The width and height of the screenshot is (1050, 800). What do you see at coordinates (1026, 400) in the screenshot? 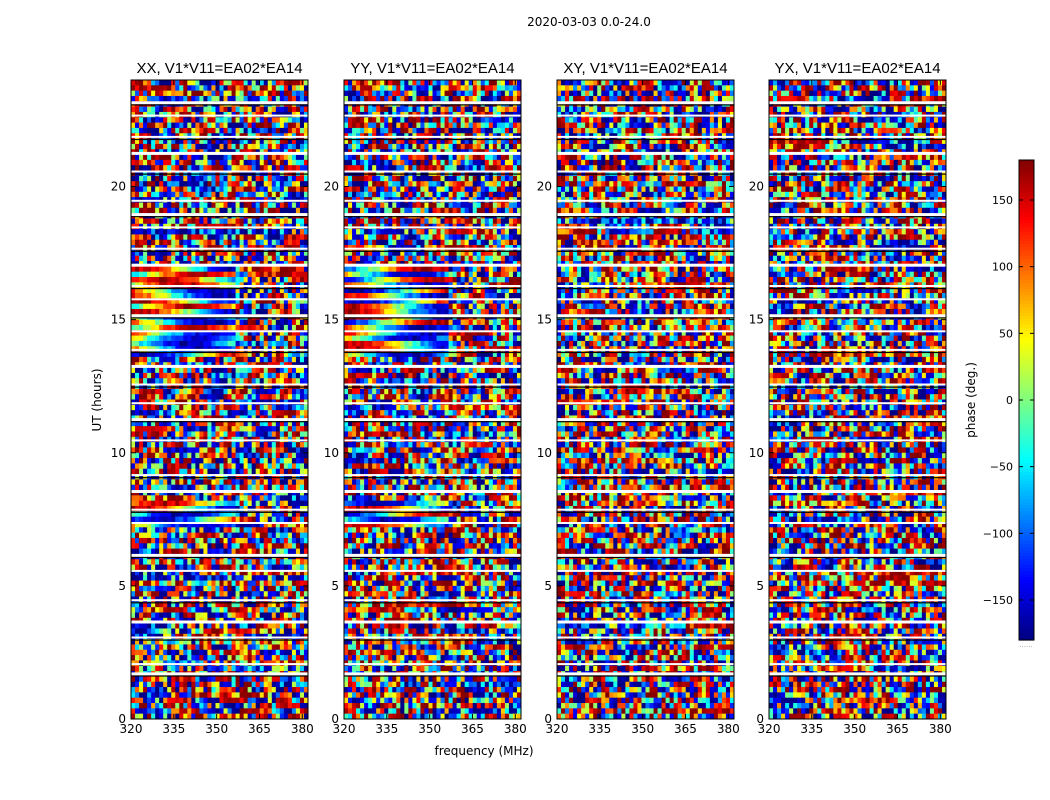
I see `colorbar-gradient` at bounding box center [1026, 400].